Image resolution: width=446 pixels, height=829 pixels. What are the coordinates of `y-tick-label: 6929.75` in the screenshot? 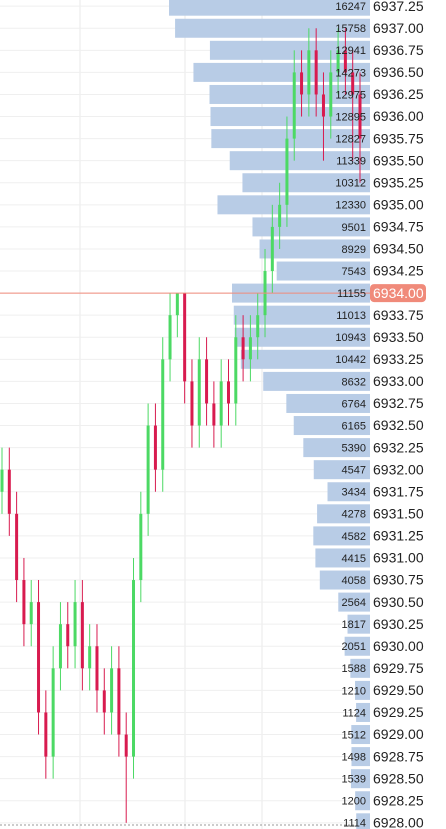 It's located at (398, 668).